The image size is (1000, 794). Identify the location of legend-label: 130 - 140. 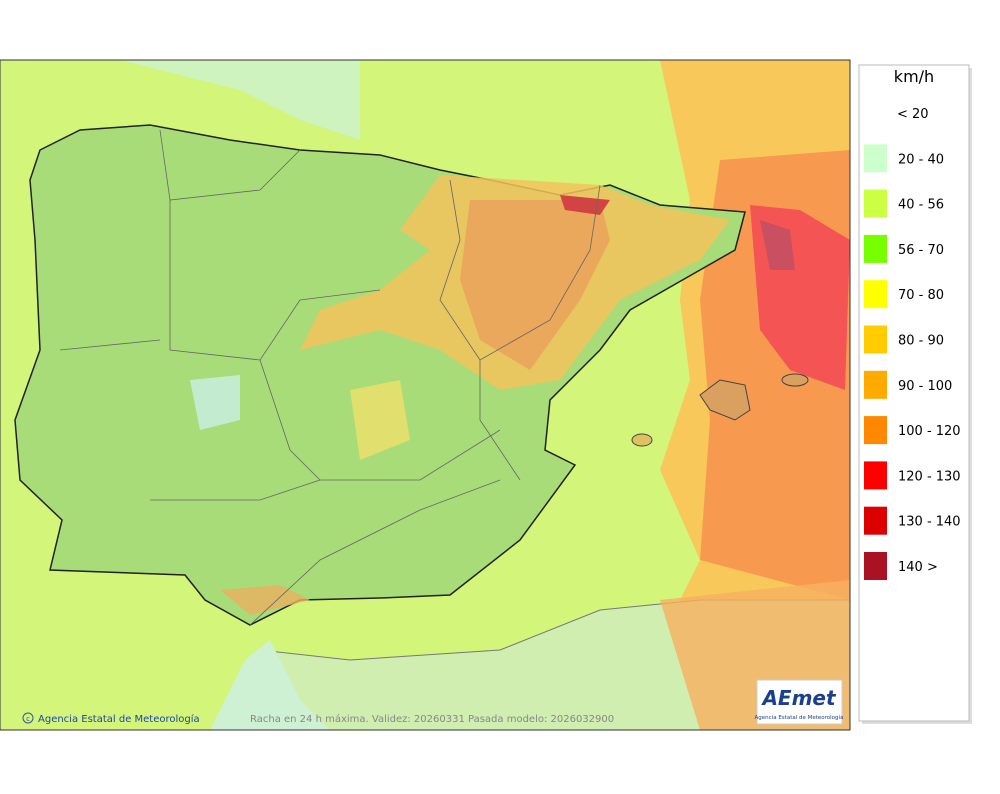
(929, 522).